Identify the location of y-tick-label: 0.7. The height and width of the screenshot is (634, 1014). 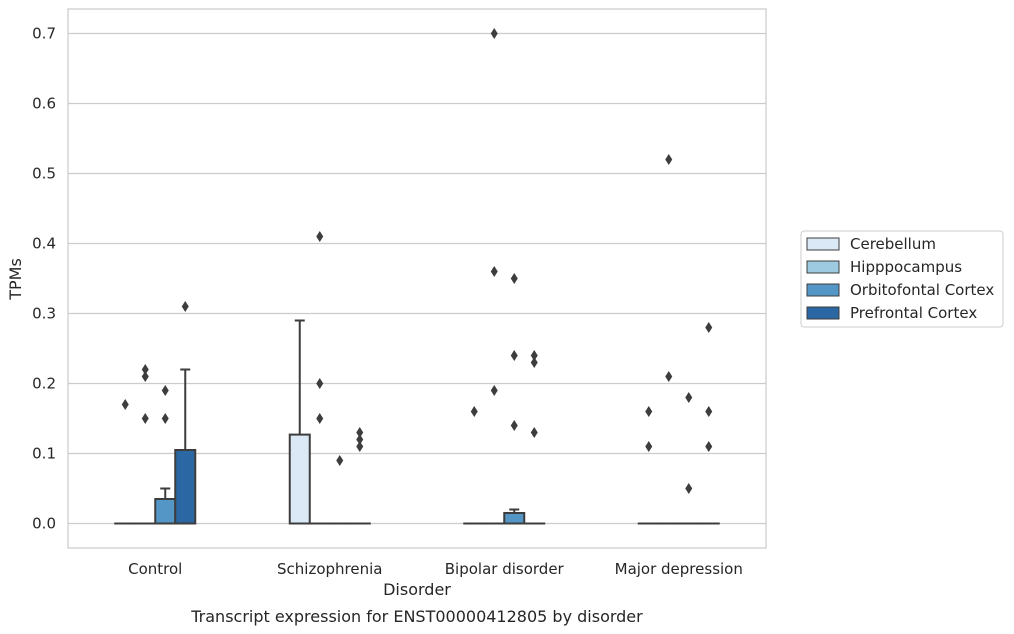
(44, 34).